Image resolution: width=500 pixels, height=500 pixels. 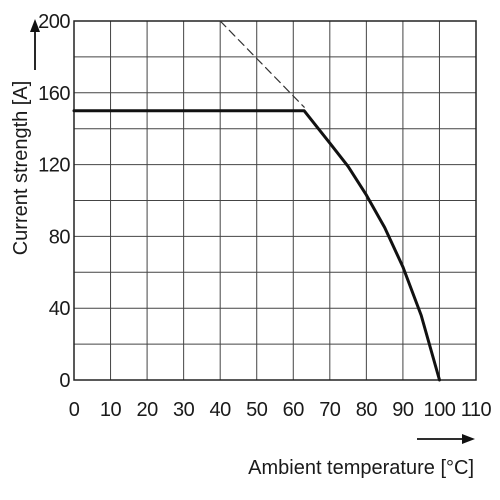 I want to click on x-tick-label: 30, so click(x=184, y=410).